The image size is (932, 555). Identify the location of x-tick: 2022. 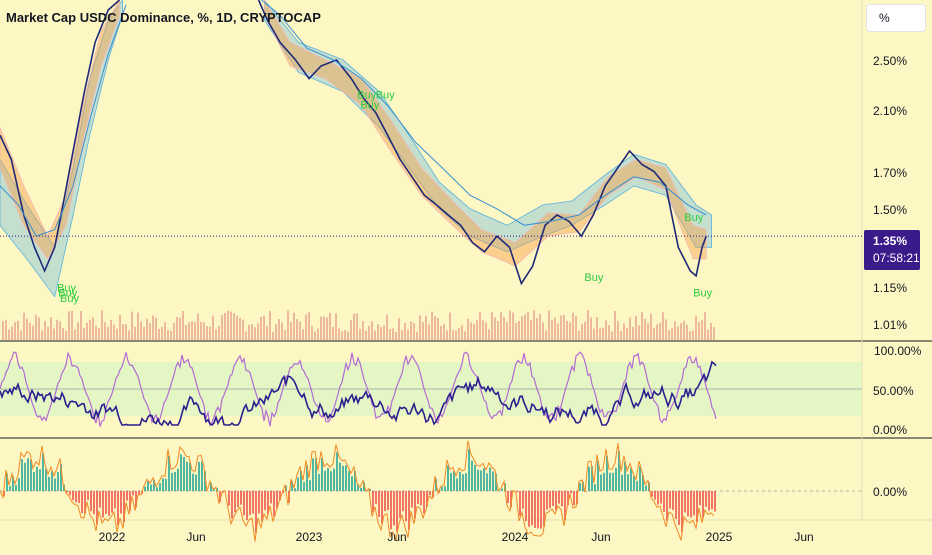
(112, 537).